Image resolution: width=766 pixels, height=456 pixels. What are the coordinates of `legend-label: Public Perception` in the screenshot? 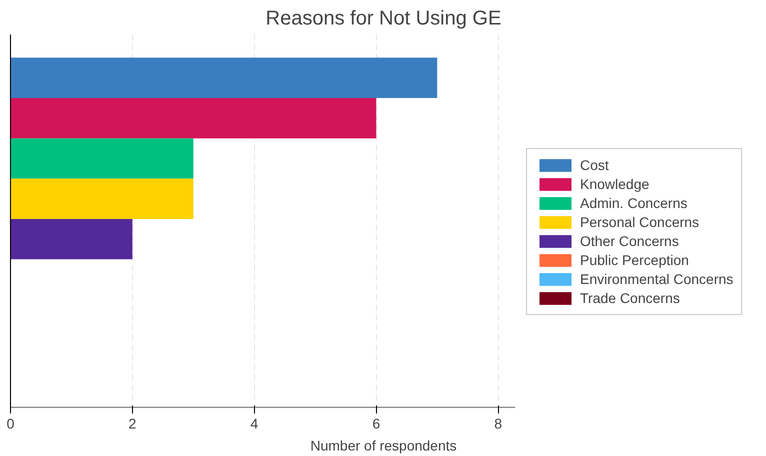 It's located at (634, 260).